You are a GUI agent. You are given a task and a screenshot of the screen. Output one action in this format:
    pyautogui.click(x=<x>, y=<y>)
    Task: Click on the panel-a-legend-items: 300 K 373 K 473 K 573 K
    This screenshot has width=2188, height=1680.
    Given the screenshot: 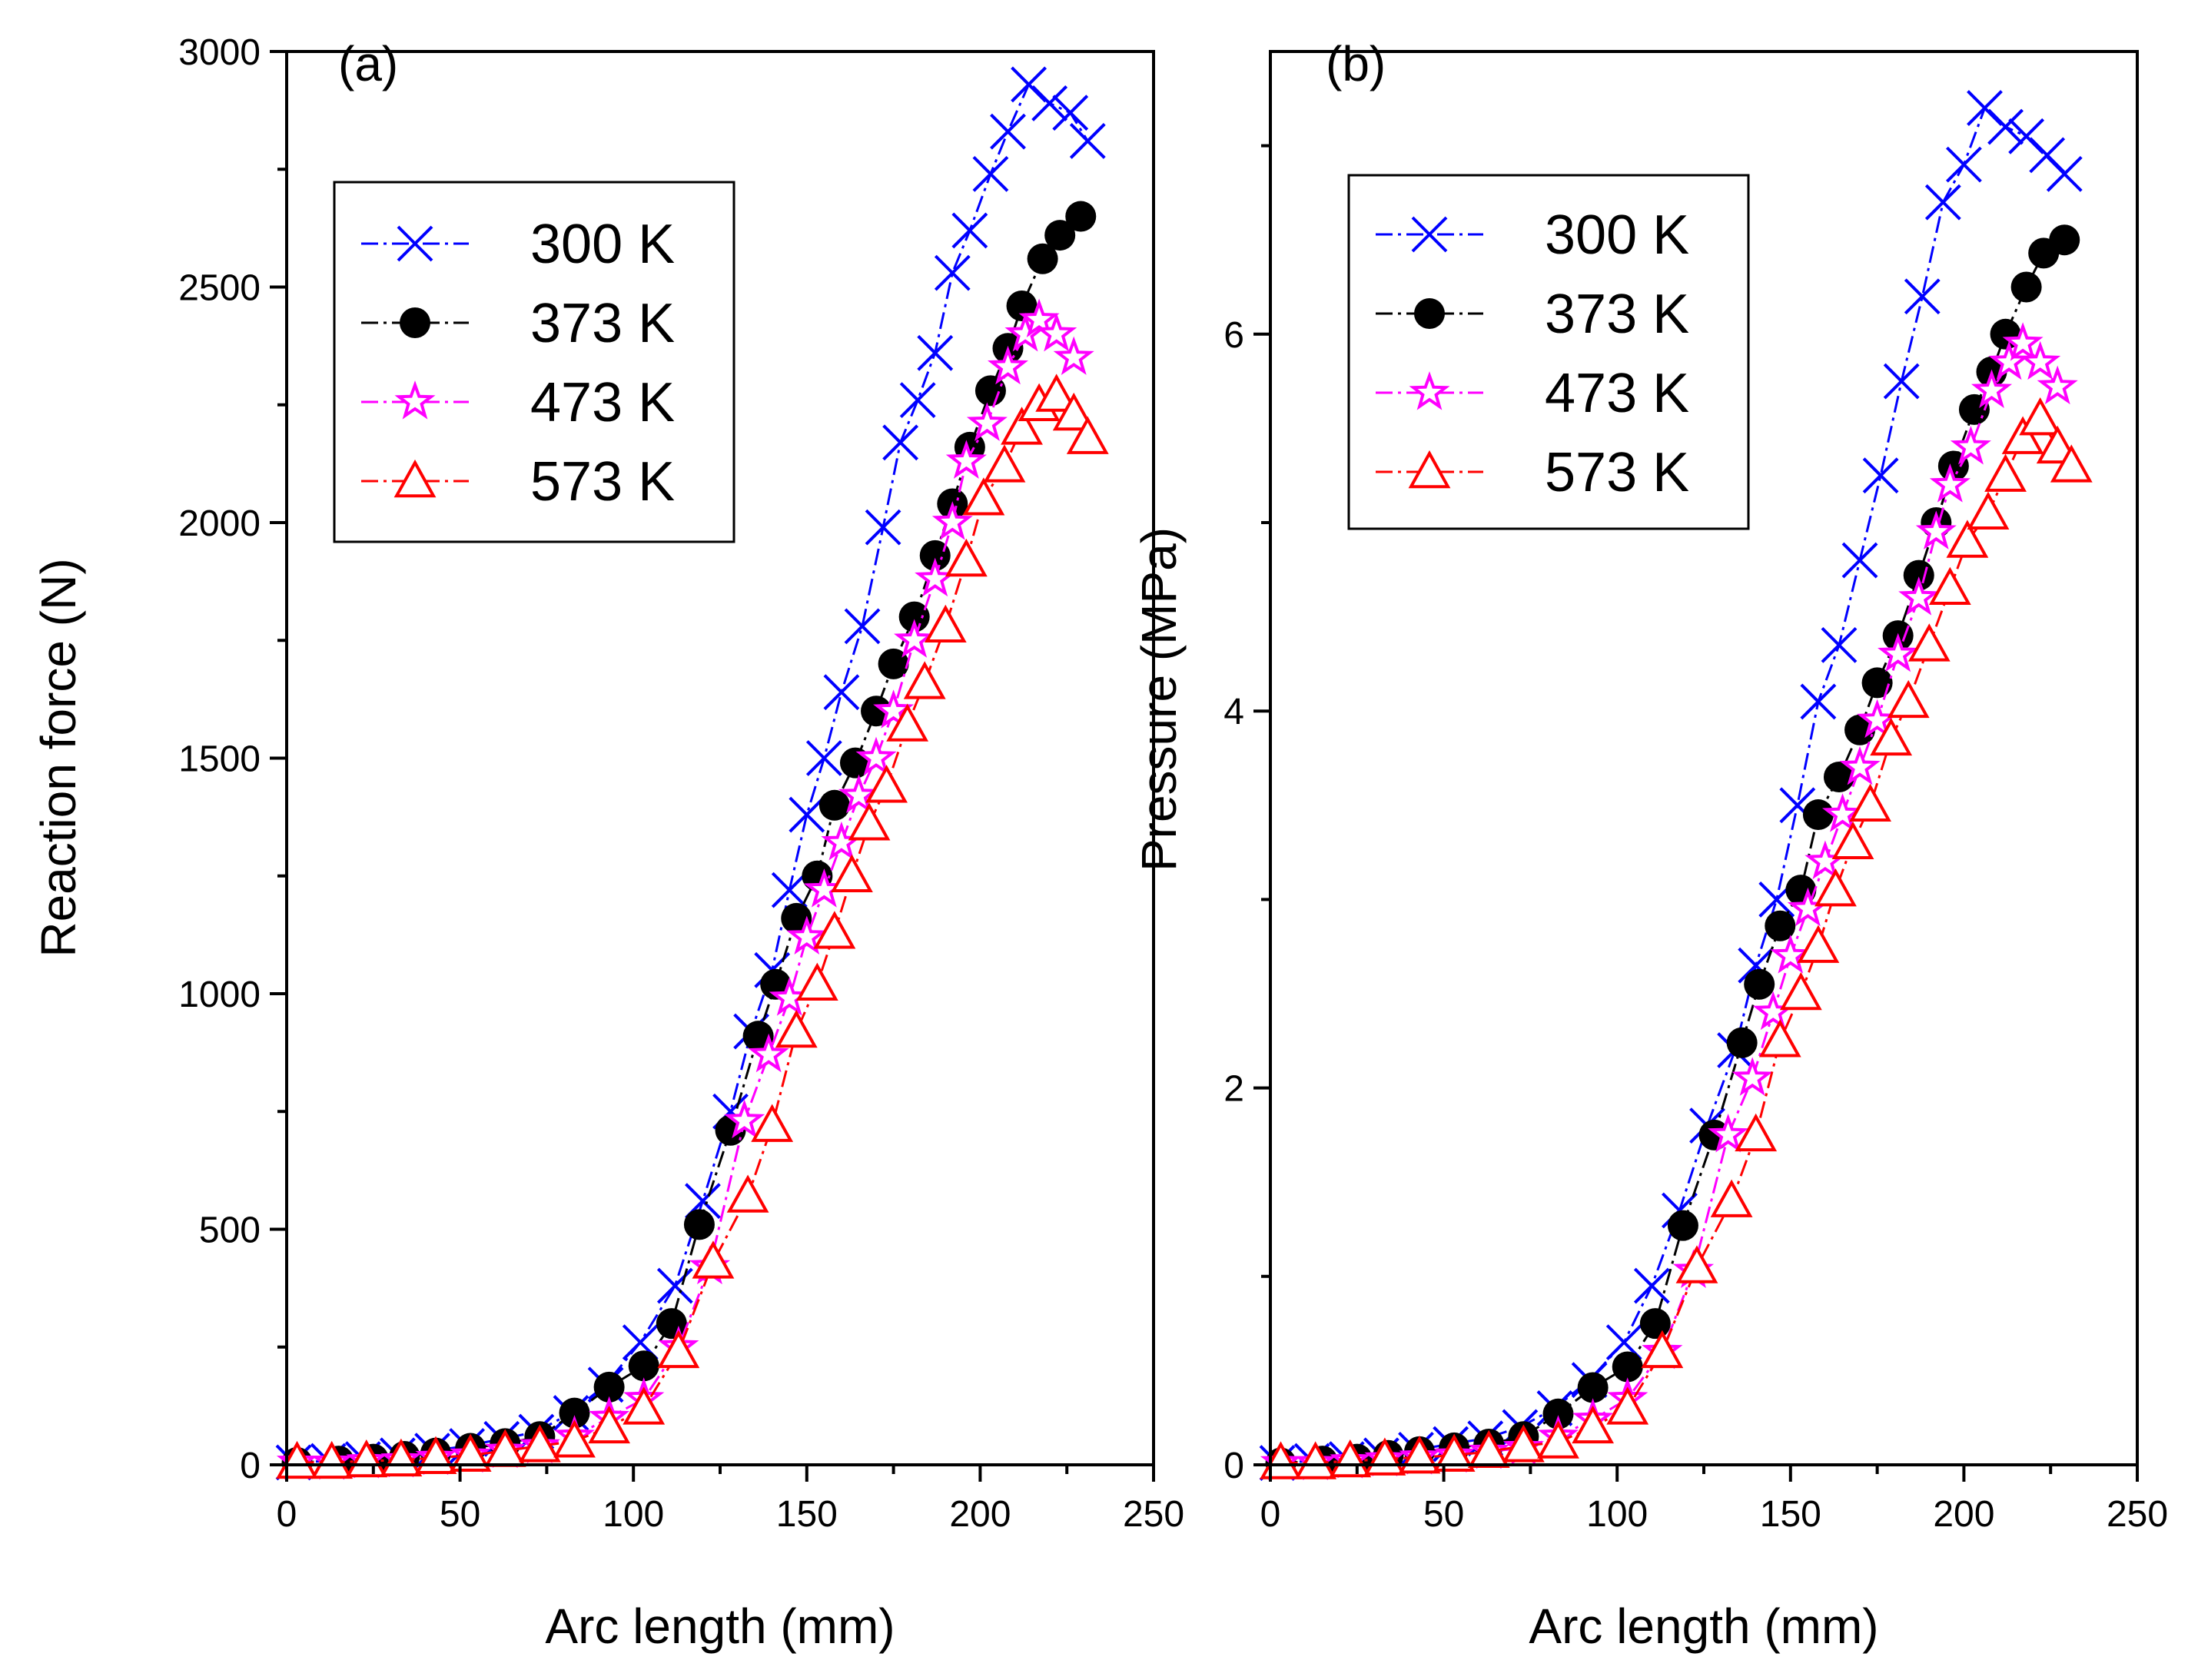 What is the action you would take?
    pyautogui.click(x=518, y=364)
    